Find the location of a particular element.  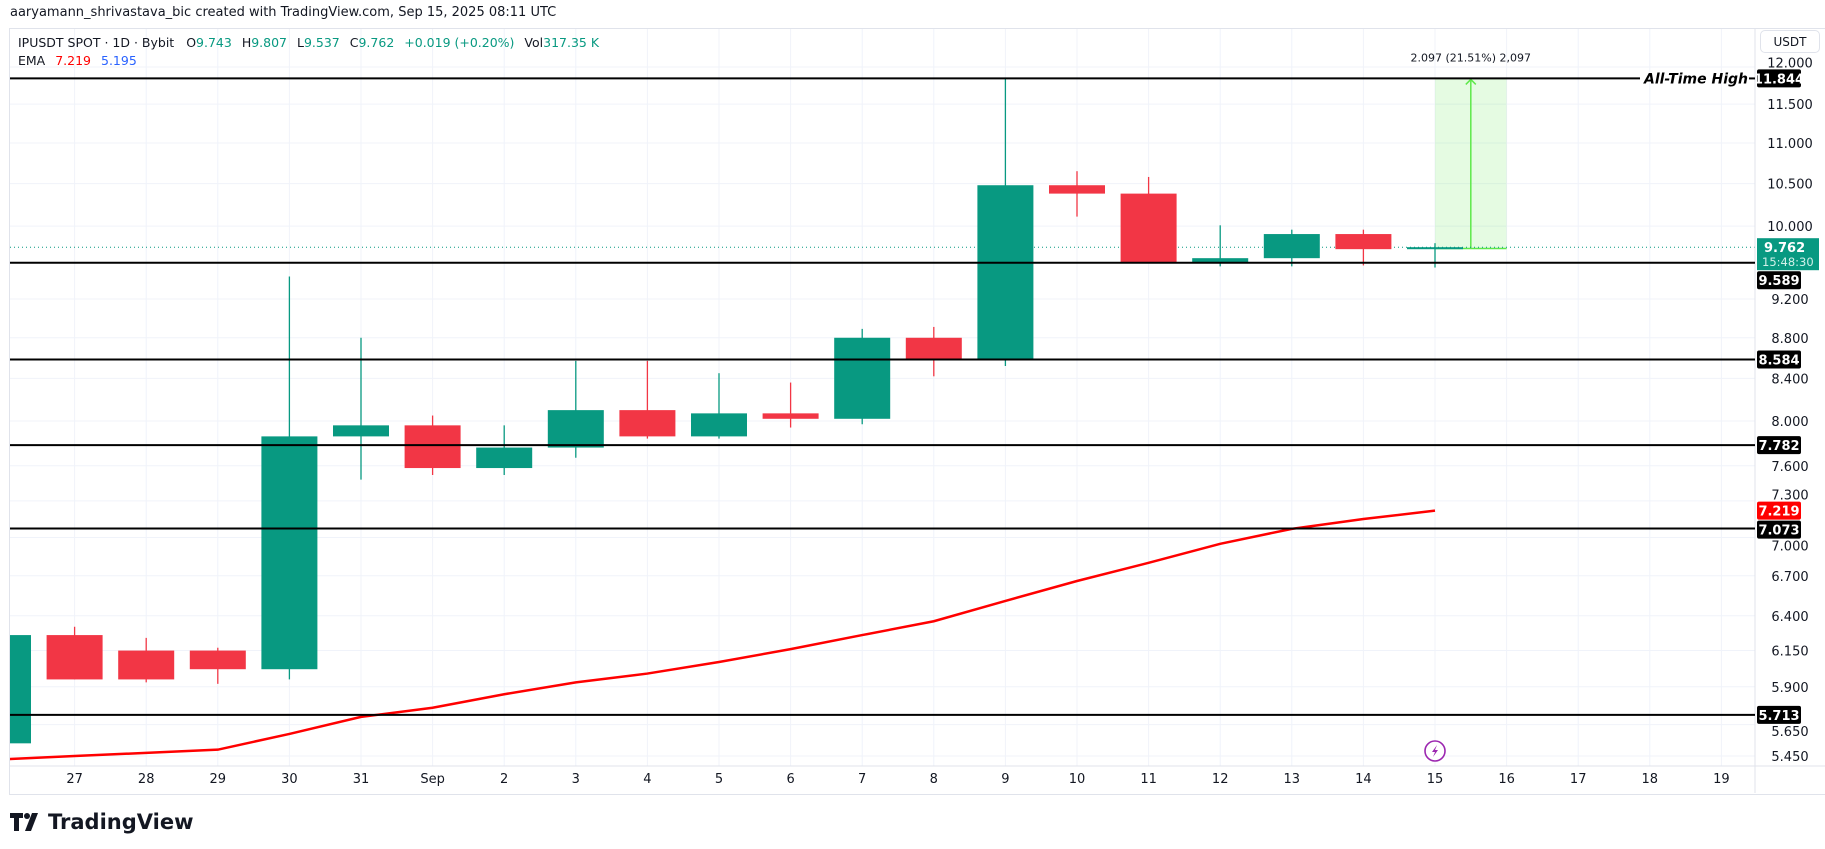

volume-value: 317.35 K is located at coordinates (571, 42).